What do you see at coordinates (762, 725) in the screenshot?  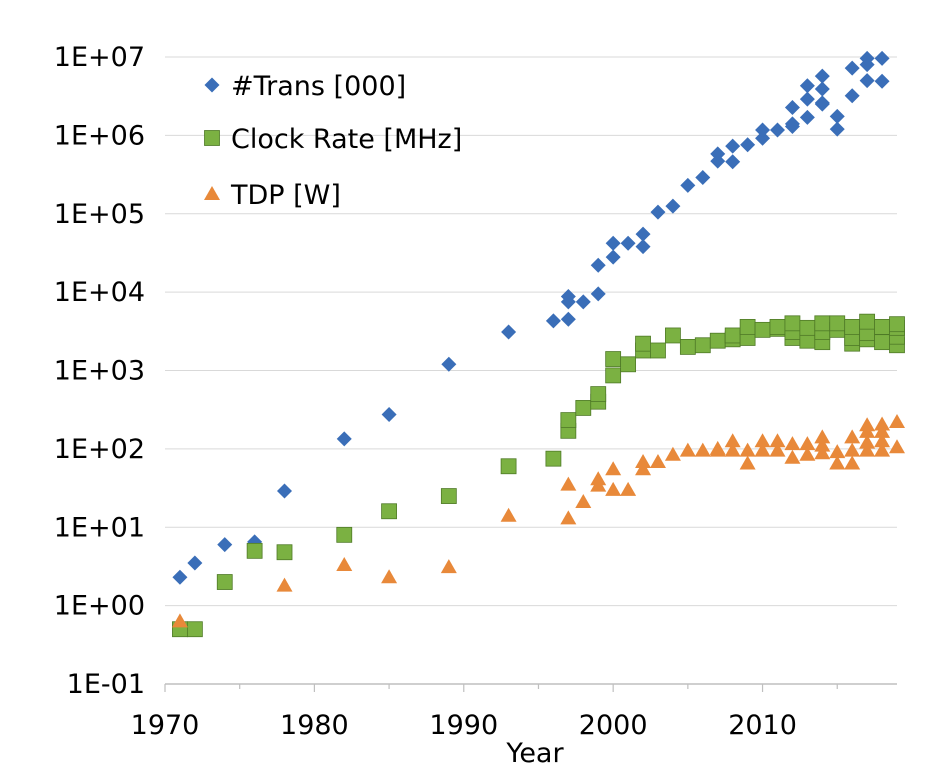 I see `x-tick-label: 2010` at bounding box center [762, 725].